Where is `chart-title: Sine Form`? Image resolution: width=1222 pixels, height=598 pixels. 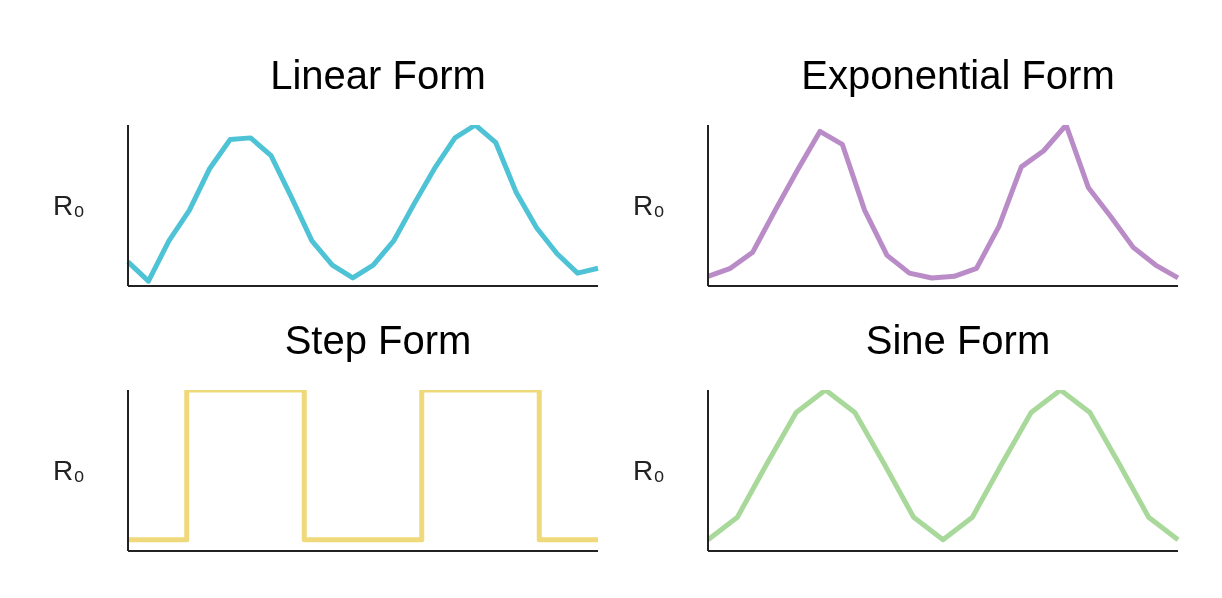
chart-title: Sine Form is located at coordinates (958, 341).